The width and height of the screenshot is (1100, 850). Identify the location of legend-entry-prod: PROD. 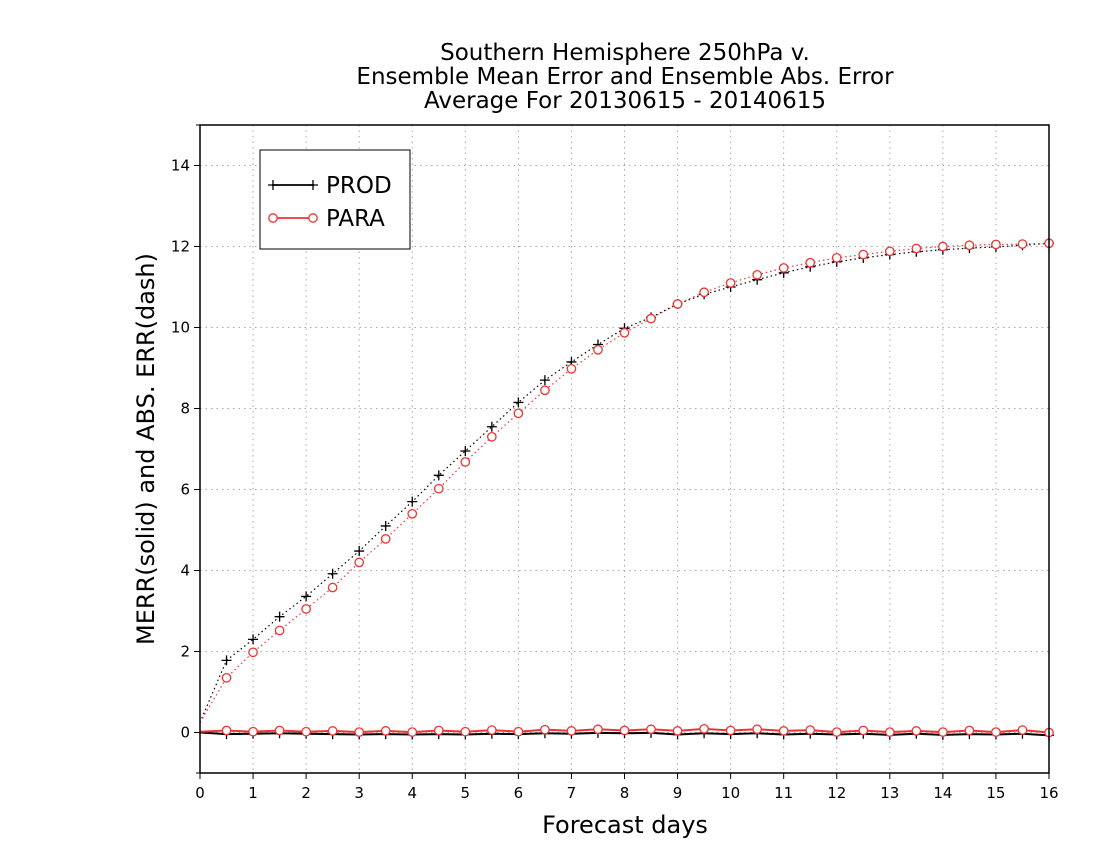
(330, 186).